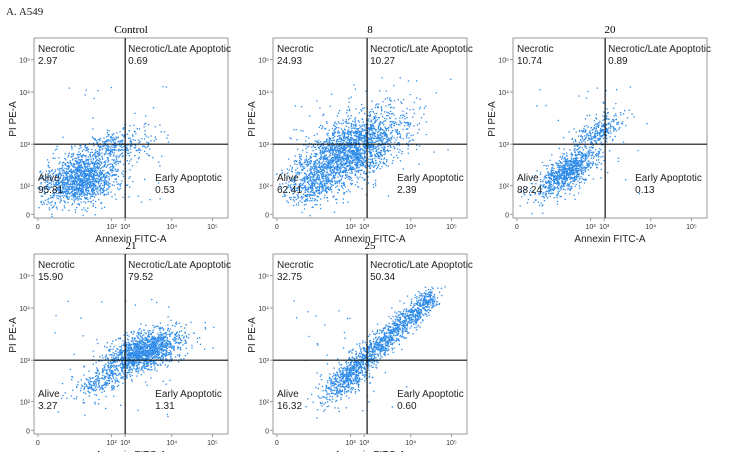 This screenshot has height=452, width=730. Describe the element at coordinates (371, 246) in the screenshot. I see `panel-title: 25` at that location.